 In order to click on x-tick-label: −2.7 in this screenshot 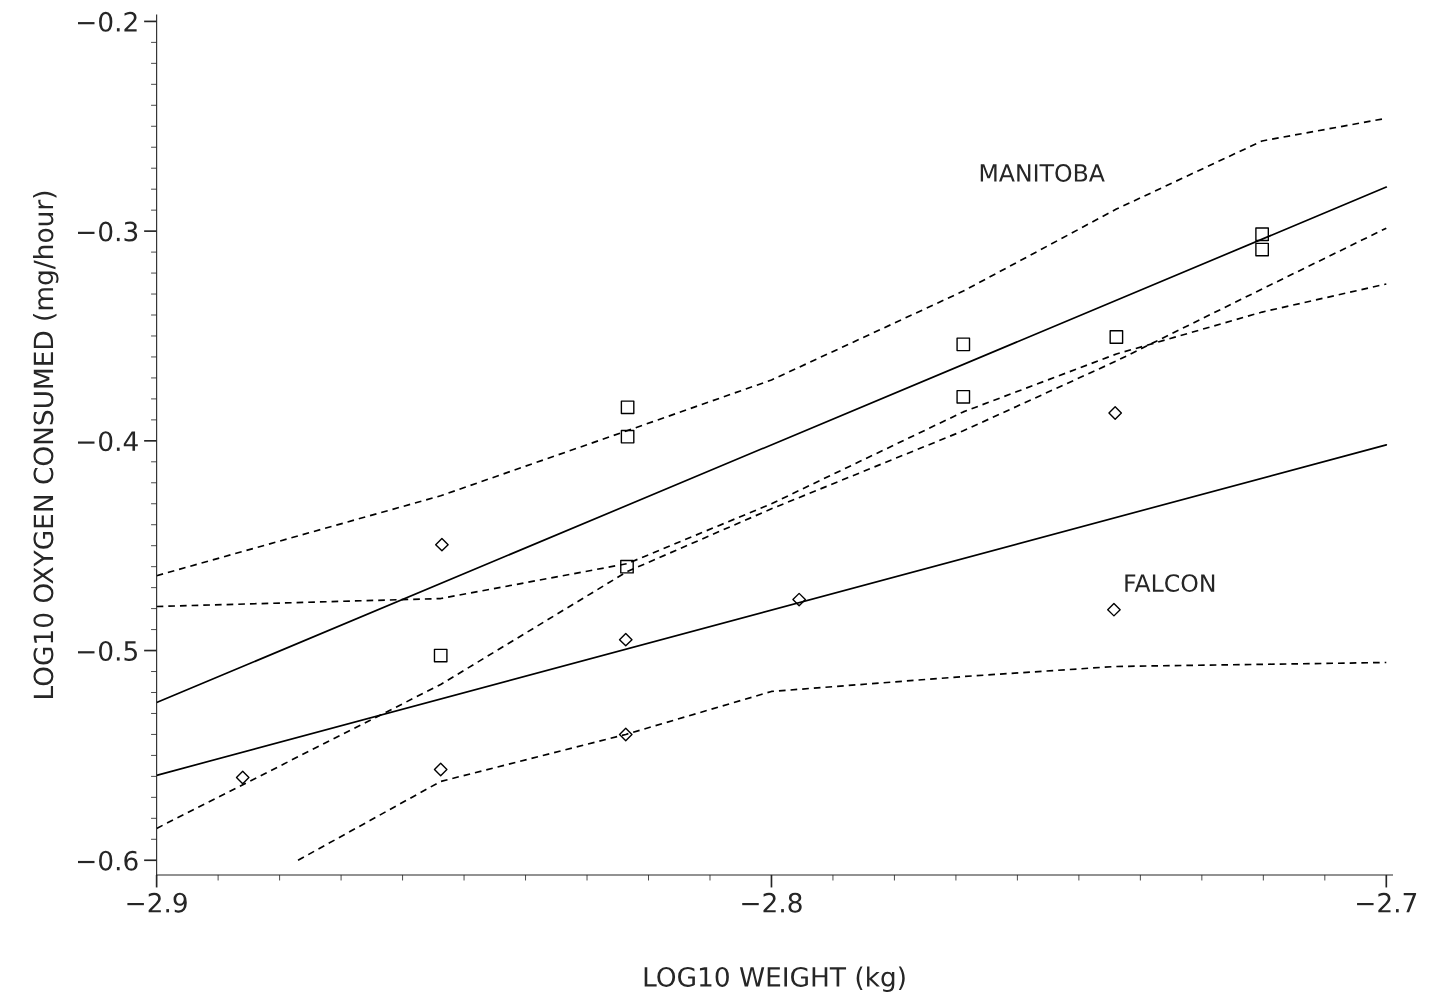, I will do `click(1387, 902)`.